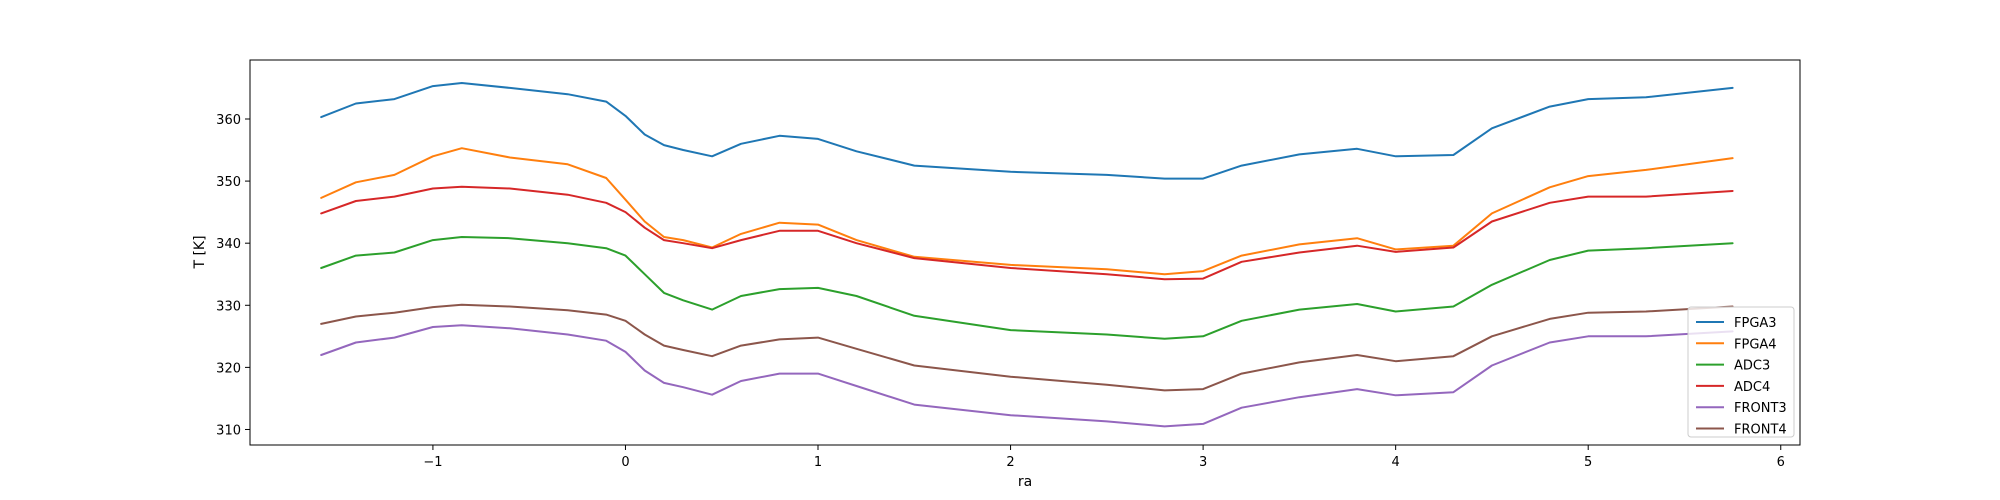  I want to click on series-line-fpga3, so click(1027, 131).